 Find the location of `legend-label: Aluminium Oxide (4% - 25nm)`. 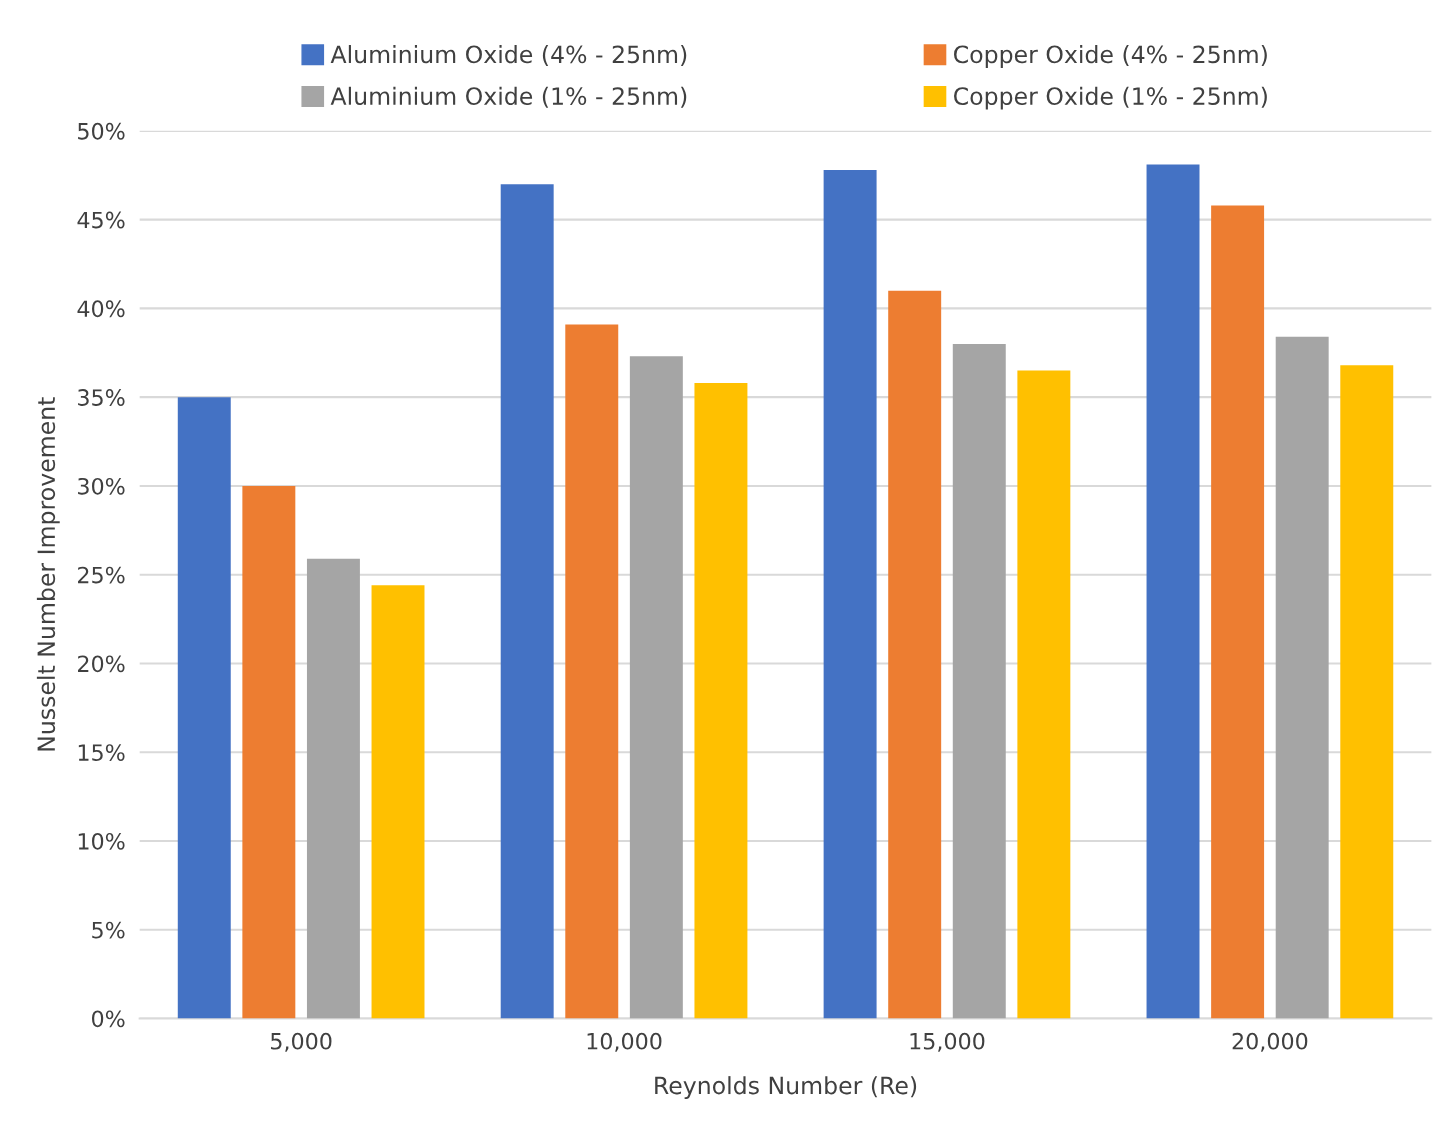

legend-label: Aluminium Oxide (4% - 25nm) is located at coordinates (508, 56).